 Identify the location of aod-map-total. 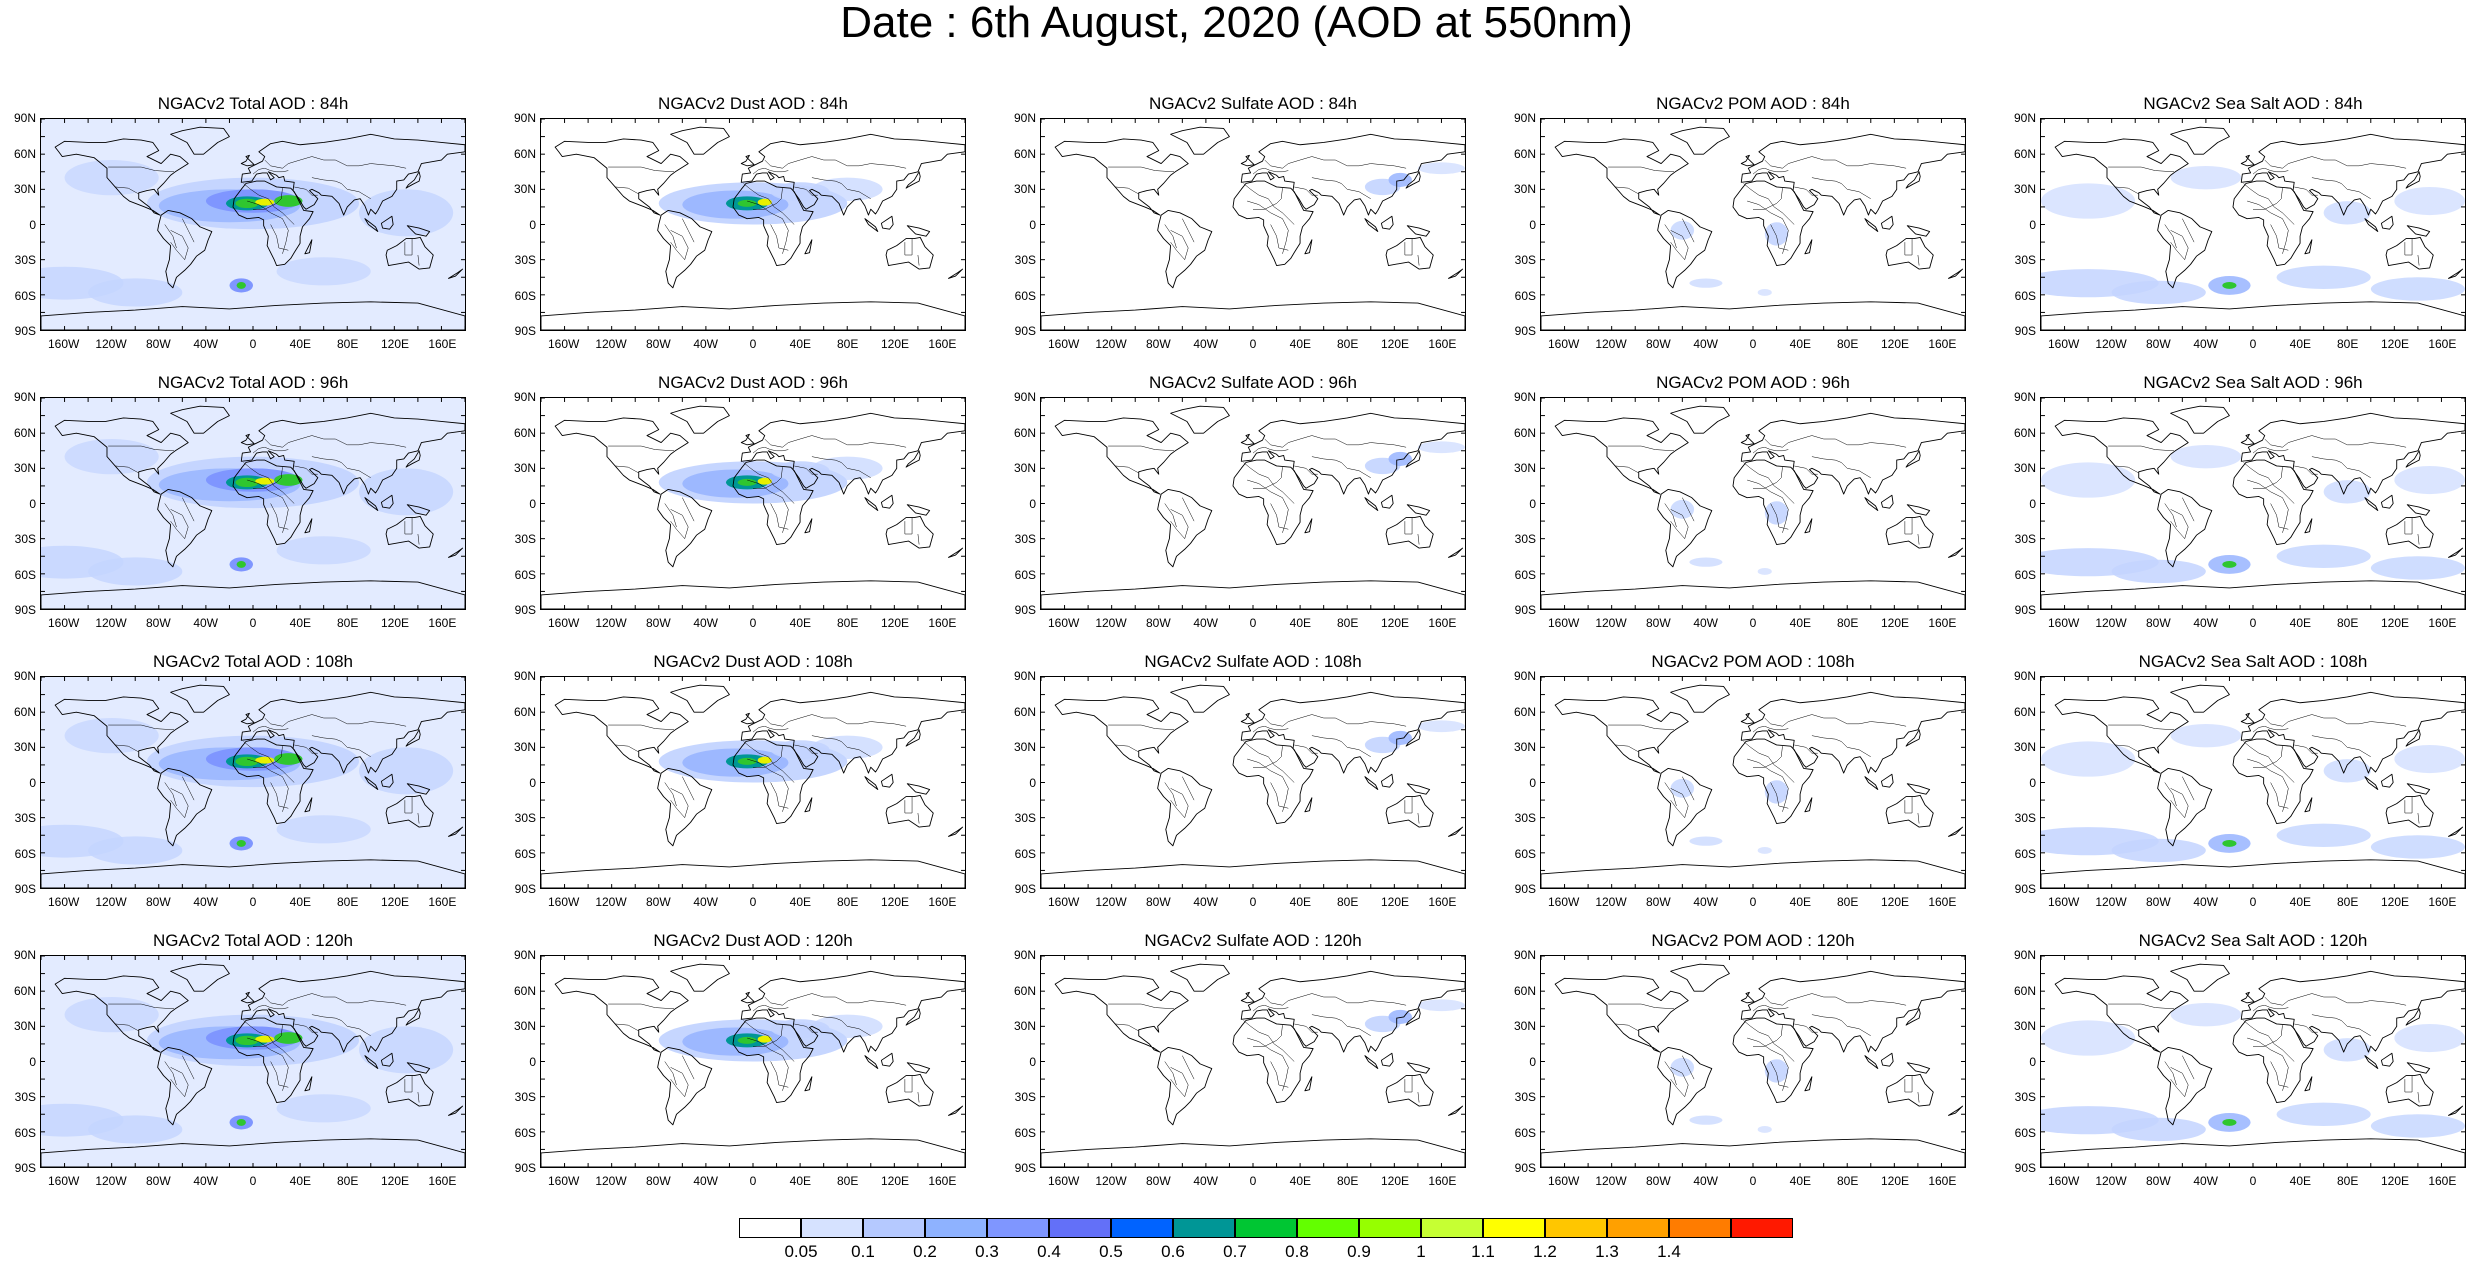
(253, 1061).